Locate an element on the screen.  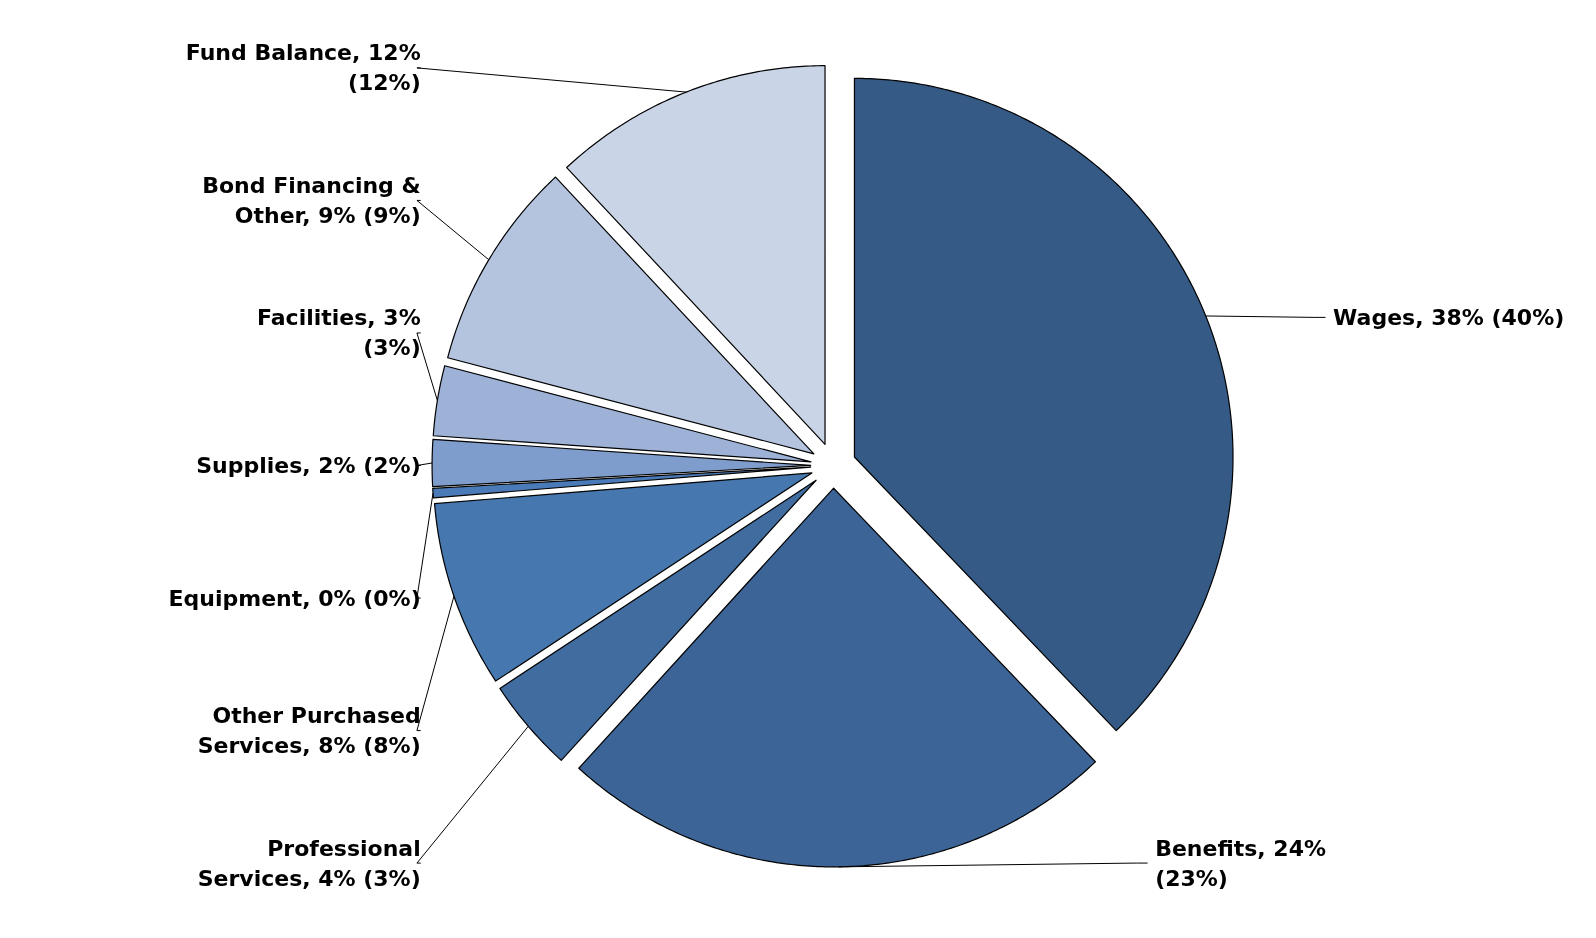
slice-label: Other Purchased Services, 8% (8%) is located at coordinates (309, 731).